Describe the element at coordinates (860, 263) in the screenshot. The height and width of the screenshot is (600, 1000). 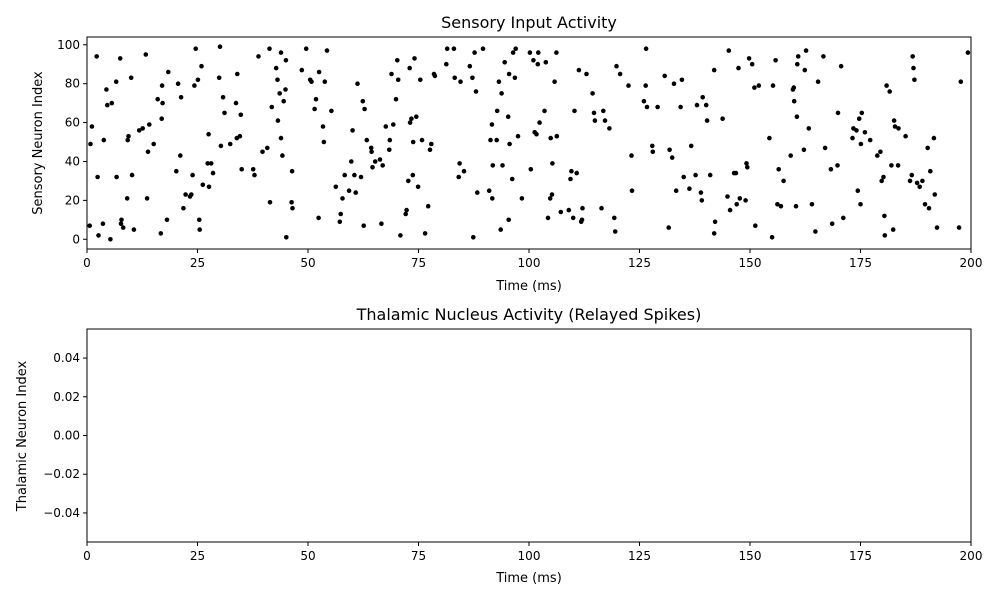
I see `sensory-x-tick-label: 175` at that location.